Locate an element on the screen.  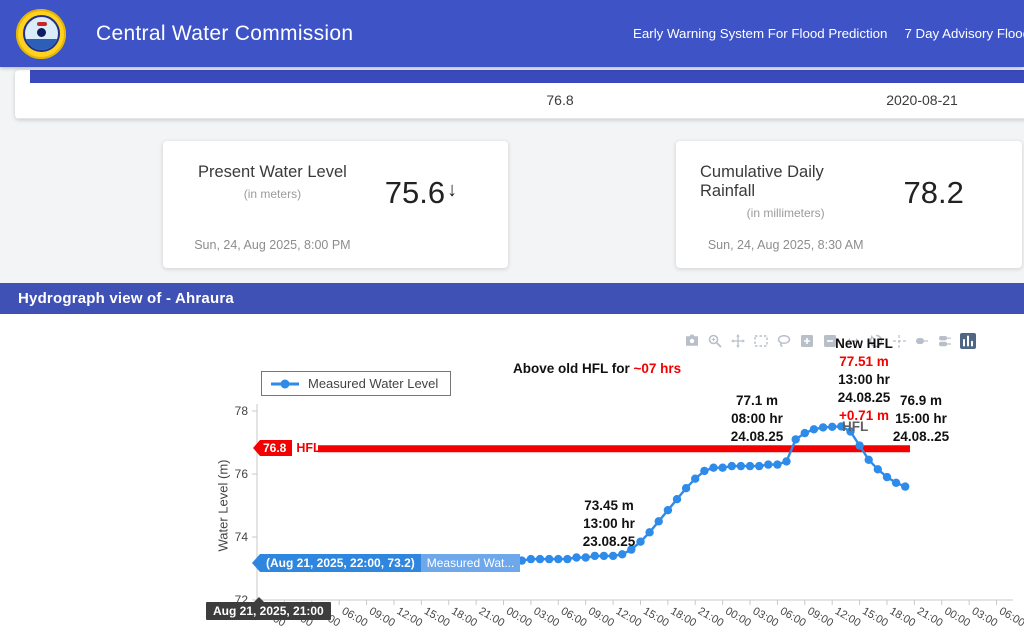
lasso-select-icon is located at coordinates (784, 341).